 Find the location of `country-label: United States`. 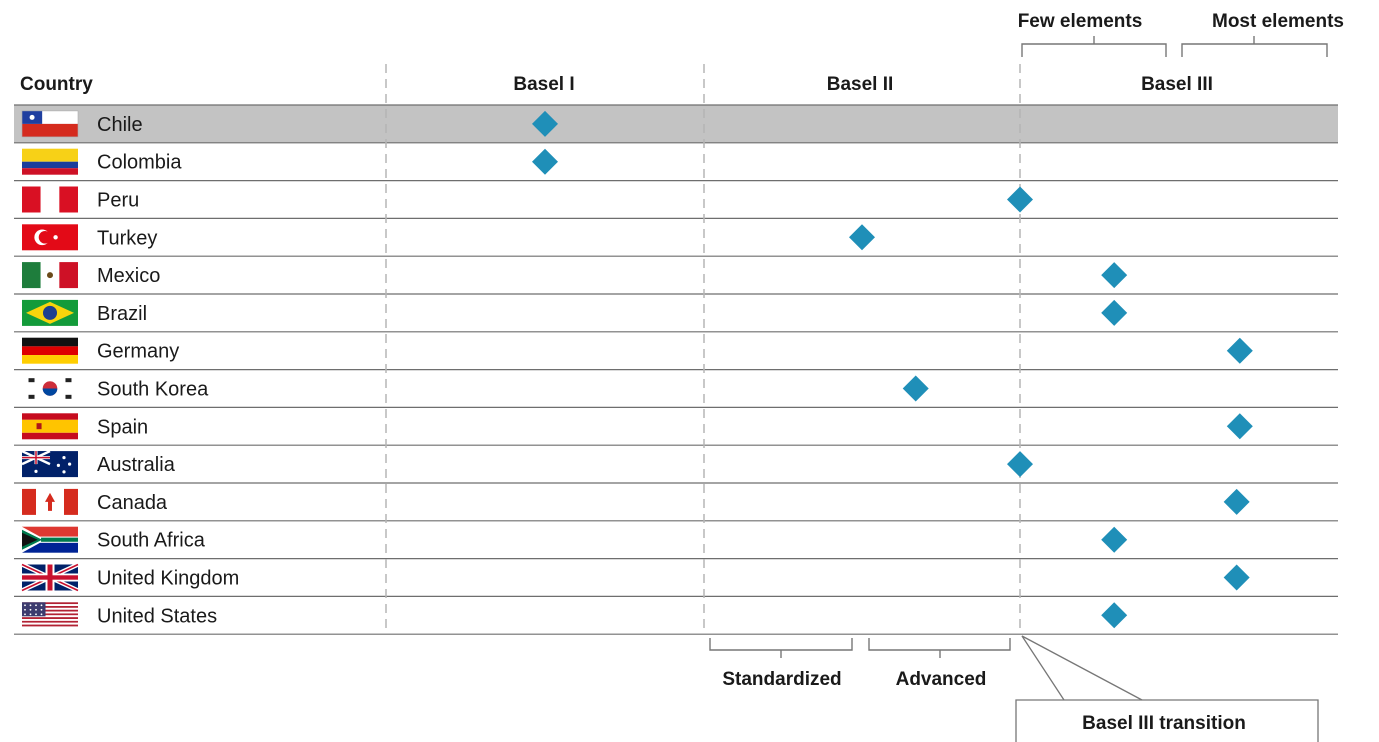

country-label: United States is located at coordinates (157, 616).